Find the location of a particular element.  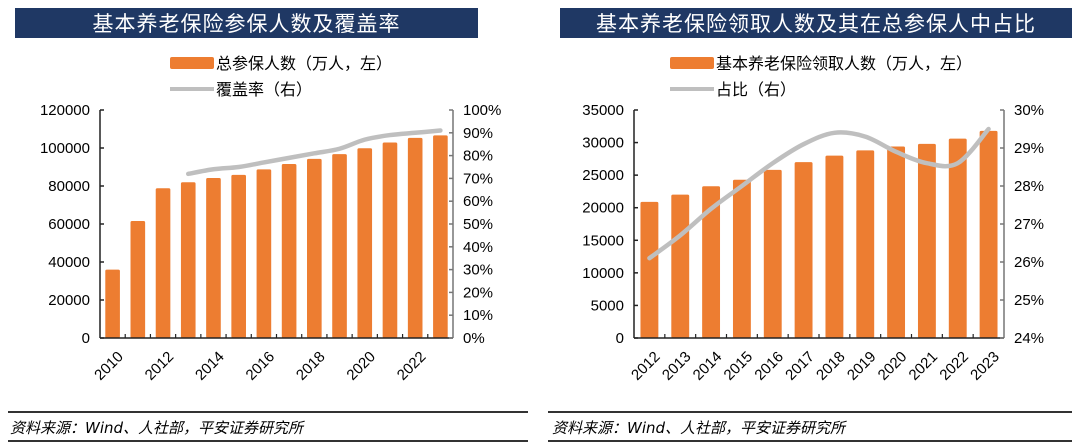

x-tick-label: 2023 is located at coordinates (985, 366).